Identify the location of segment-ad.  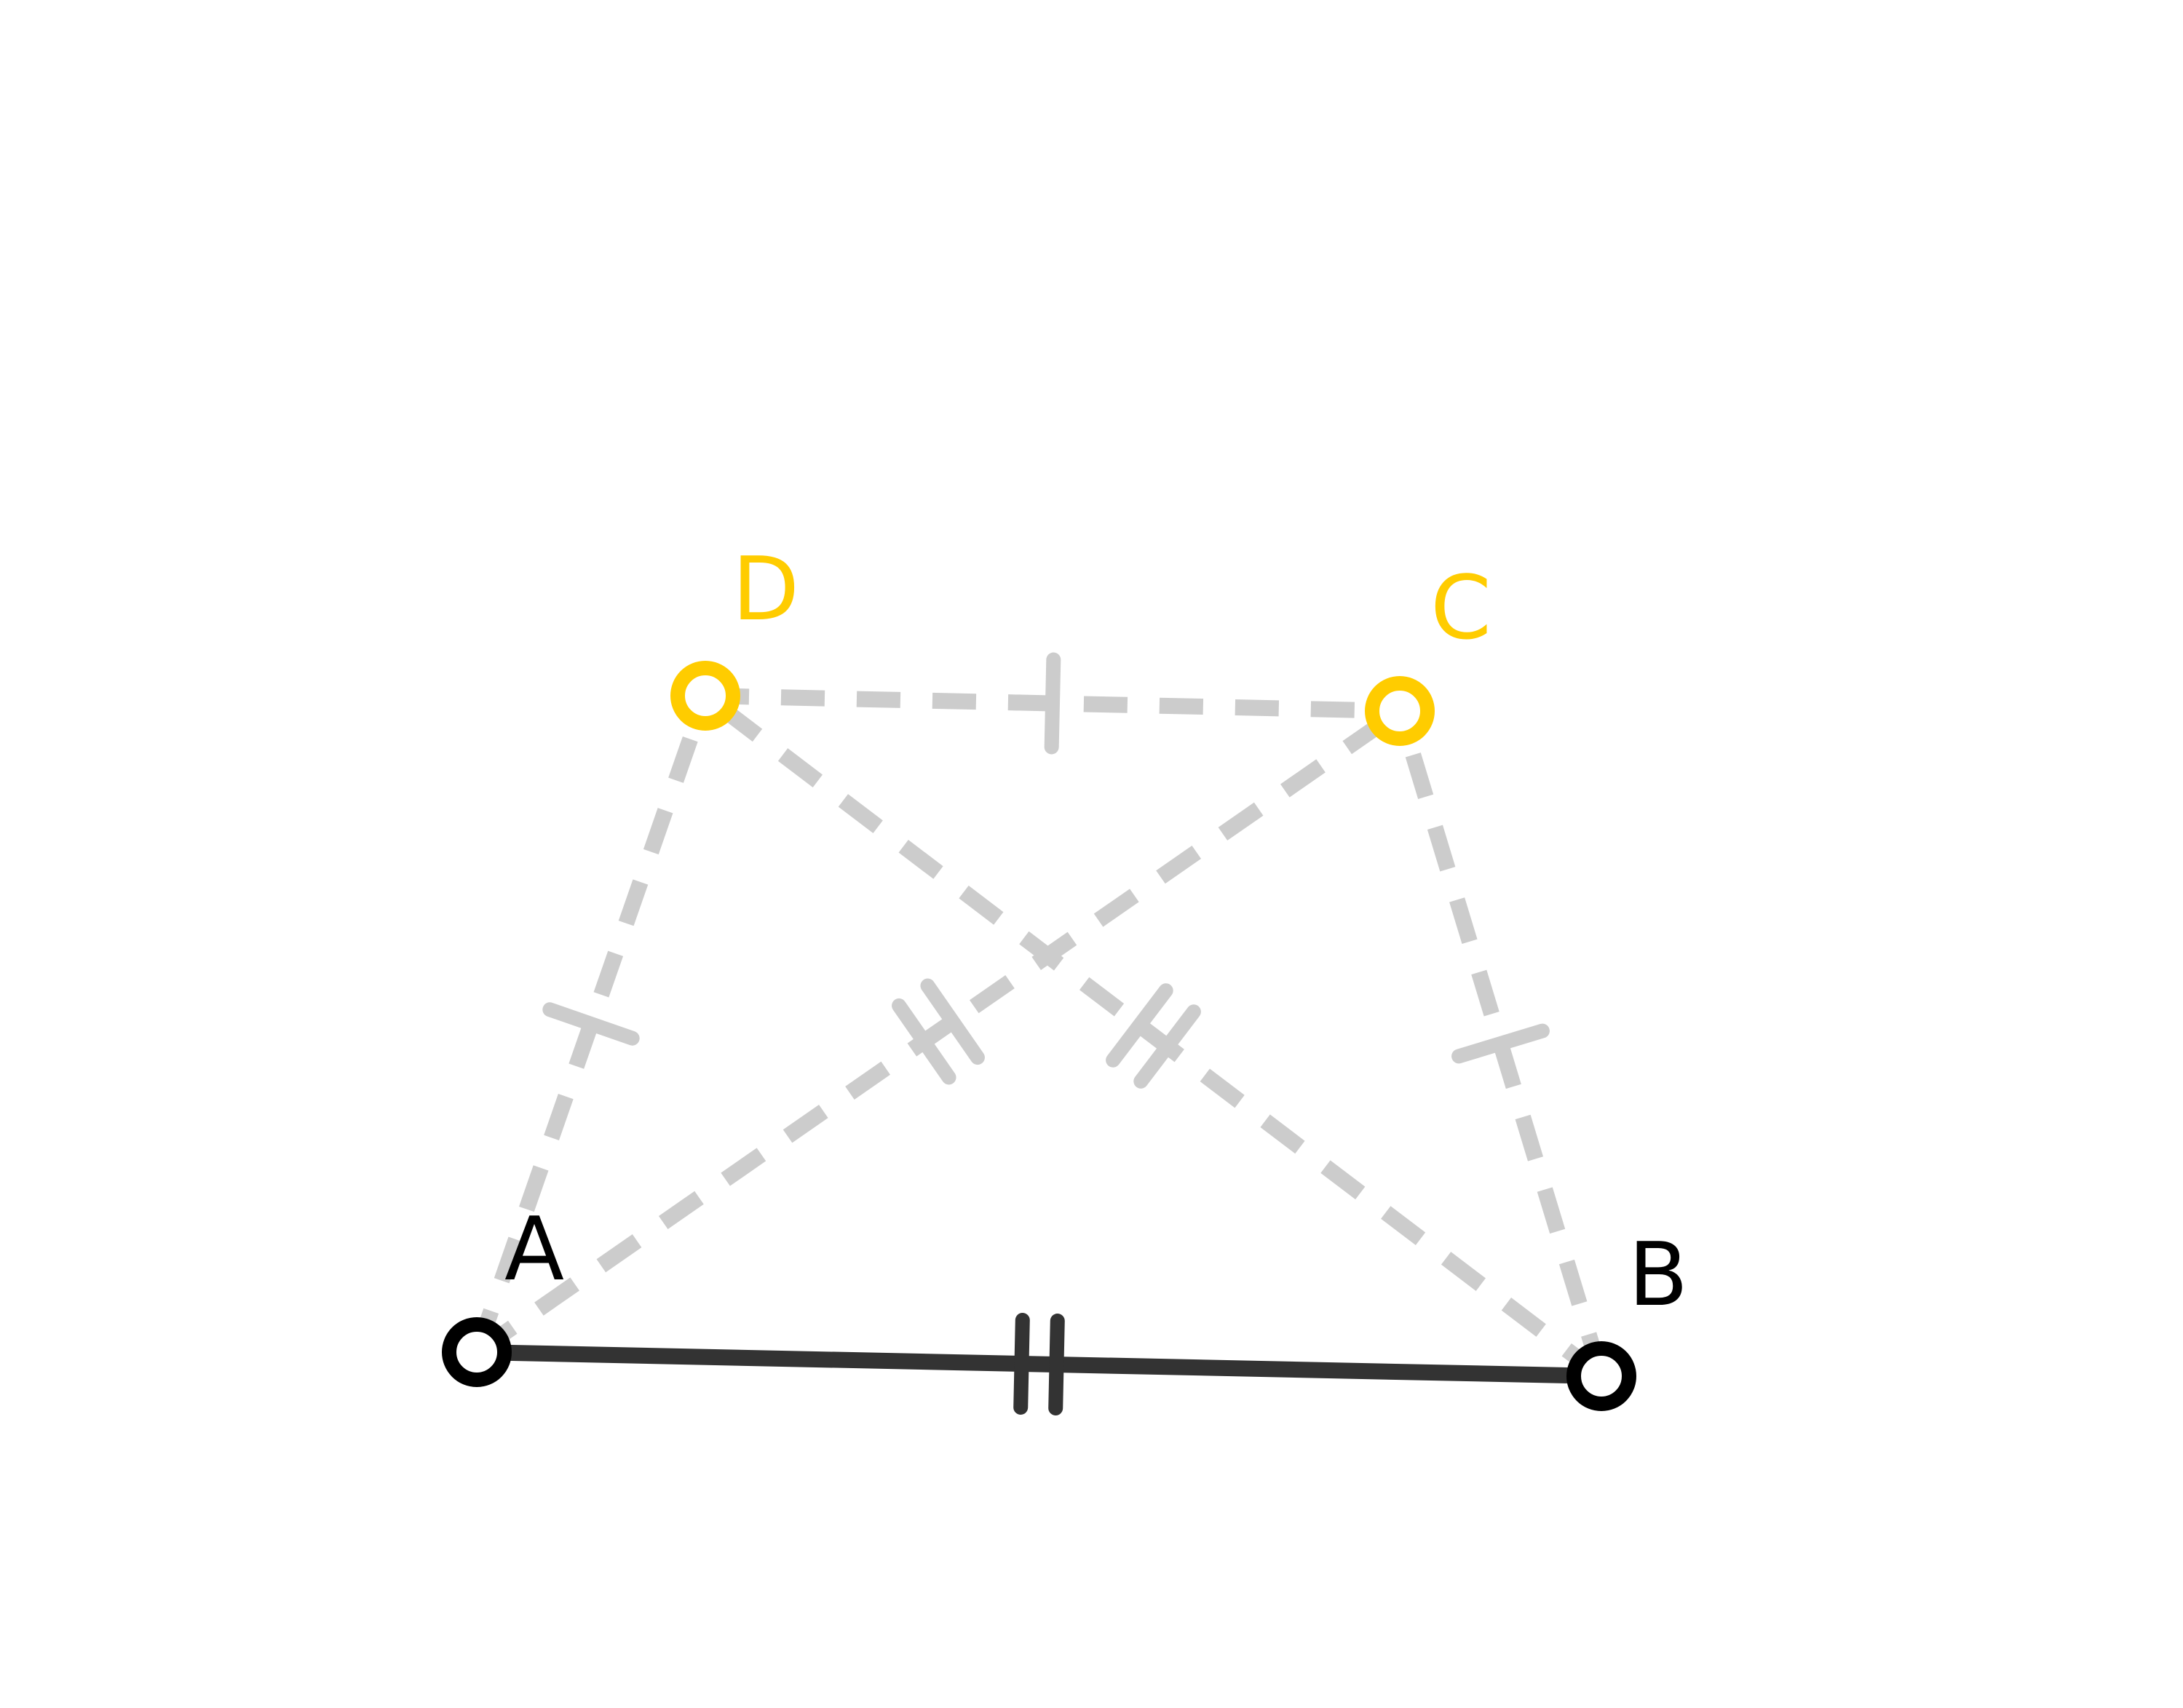
(591, 1024).